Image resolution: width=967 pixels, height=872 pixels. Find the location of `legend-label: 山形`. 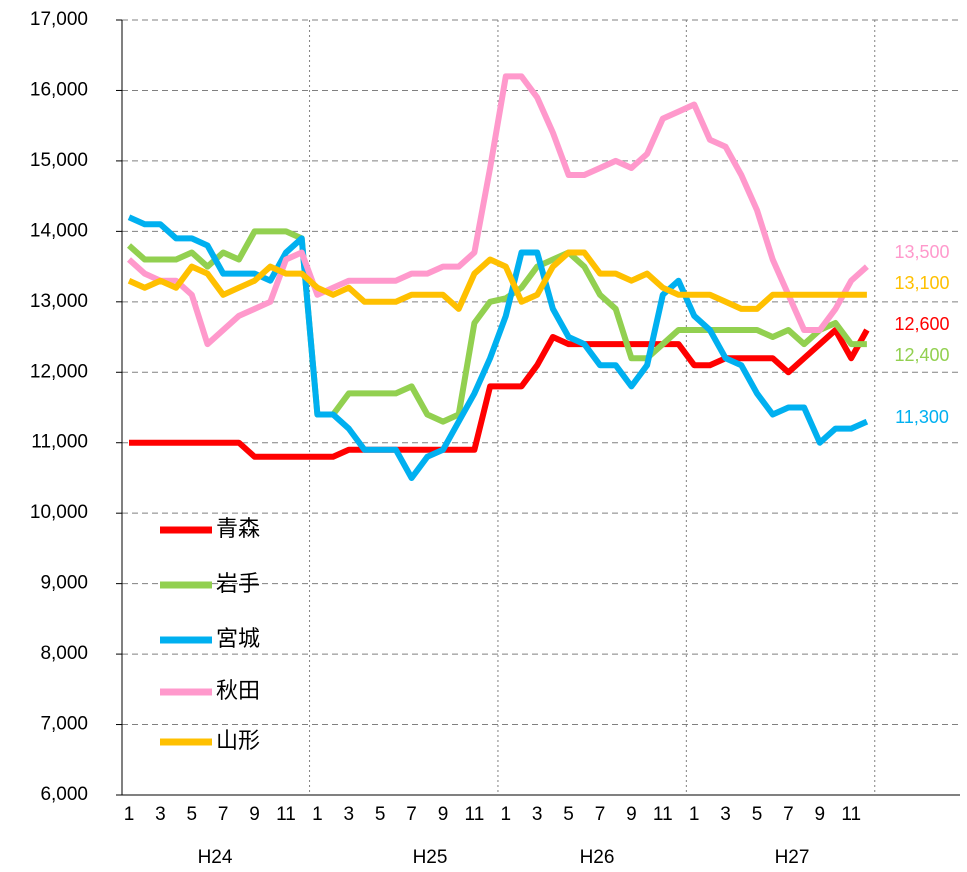

legend-label: 山形 is located at coordinates (238, 740).